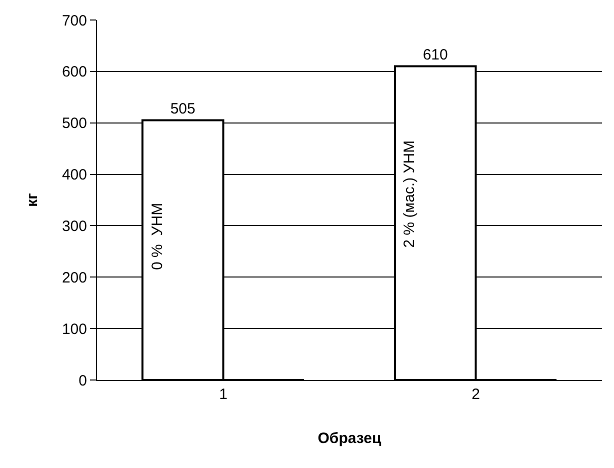 The width and height of the screenshot is (614, 468). I want to click on annotation: 0 % УНМ, so click(157, 236).